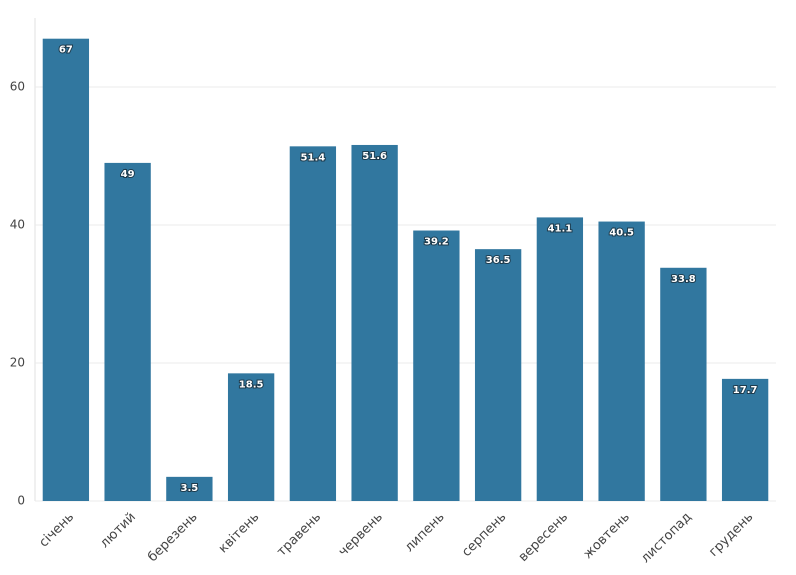 Image resolution: width=796 pixels, height=575 pixels. I want to click on value-label: 49, so click(128, 174).